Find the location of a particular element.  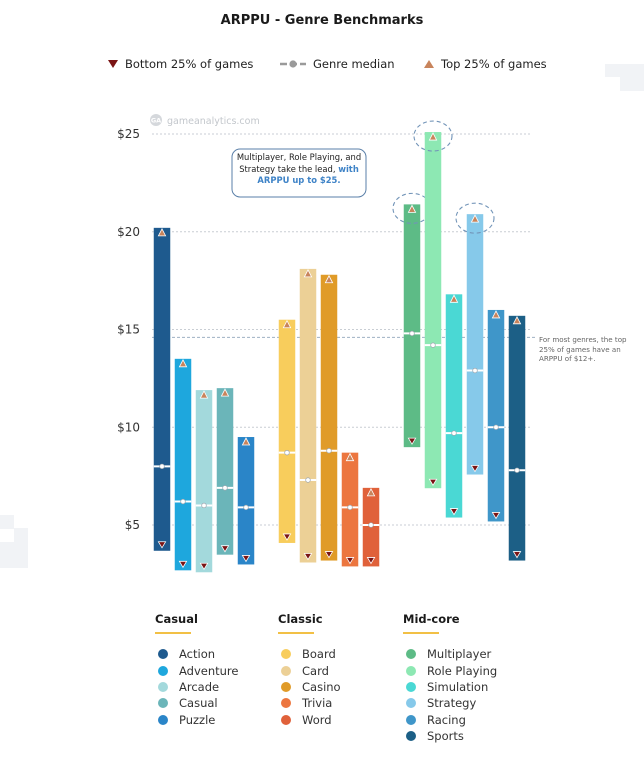

y-tick-label: $20 is located at coordinates (128, 232).